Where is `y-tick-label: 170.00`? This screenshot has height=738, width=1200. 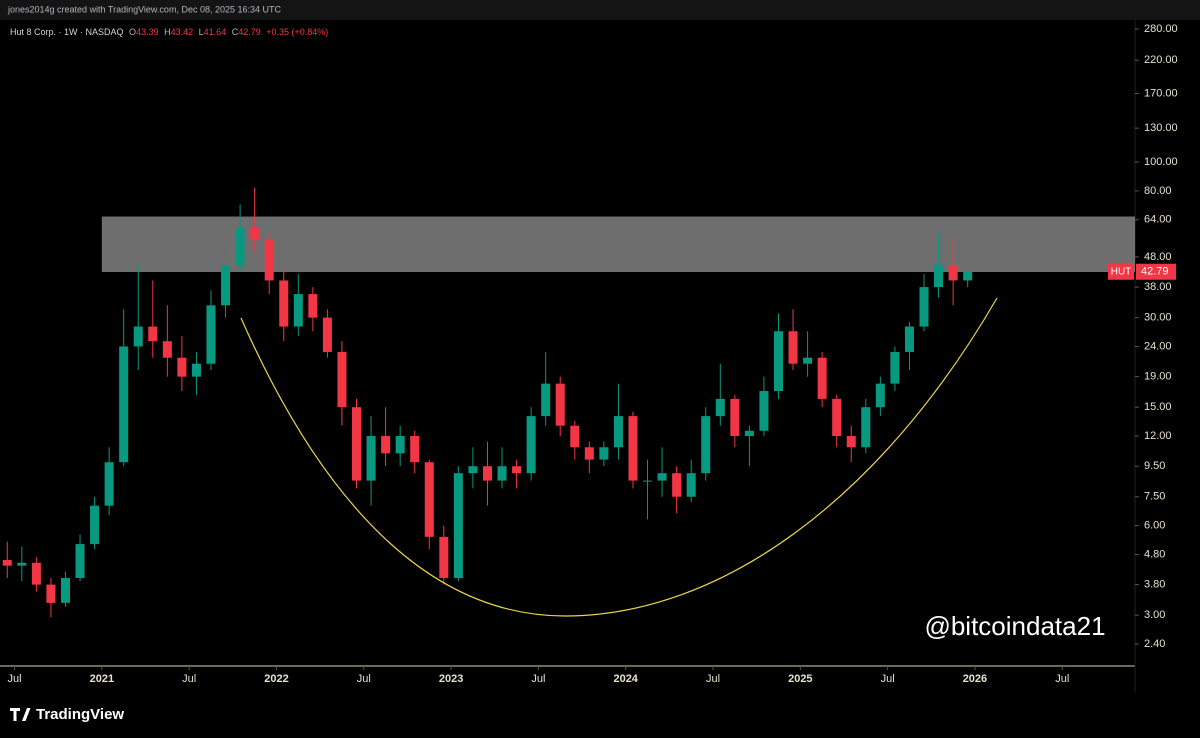
y-tick-label: 170.00 is located at coordinates (1161, 93).